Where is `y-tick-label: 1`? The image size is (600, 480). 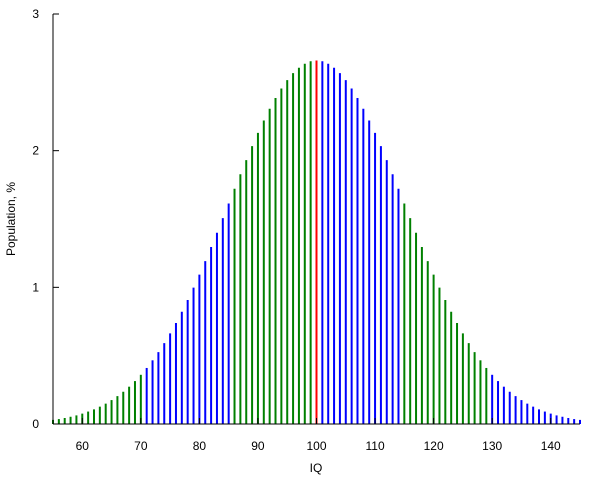 y-tick-label: 1 is located at coordinates (35, 287).